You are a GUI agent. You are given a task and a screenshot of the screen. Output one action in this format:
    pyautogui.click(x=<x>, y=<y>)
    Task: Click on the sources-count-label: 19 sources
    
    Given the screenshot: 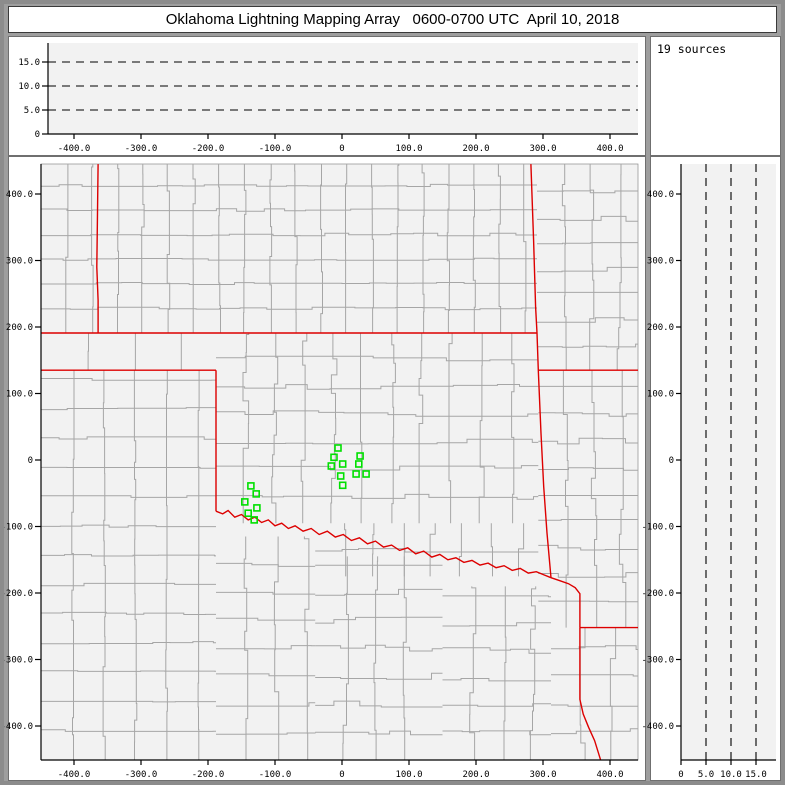 What is the action you would take?
    pyautogui.click(x=692, y=49)
    